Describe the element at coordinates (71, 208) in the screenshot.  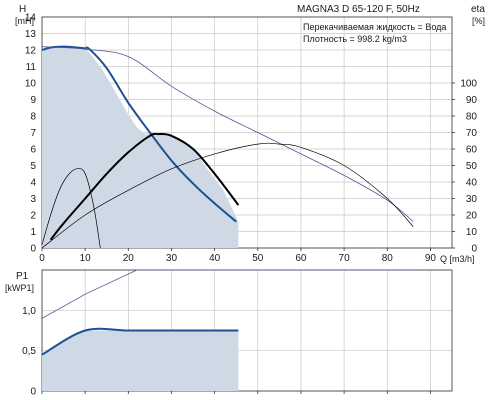
I see `eta-min` at that location.